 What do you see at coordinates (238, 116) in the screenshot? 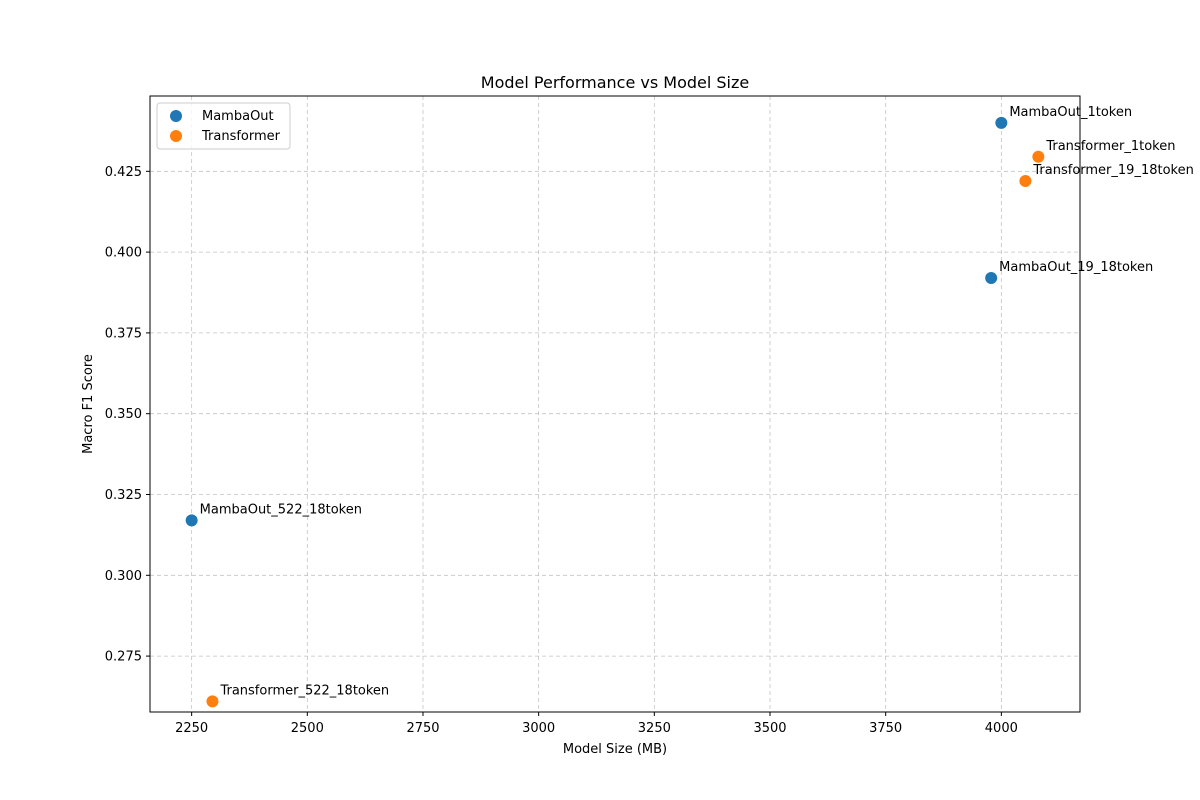
I see `legend-label-mambaout: MambaOut` at bounding box center [238, 116].